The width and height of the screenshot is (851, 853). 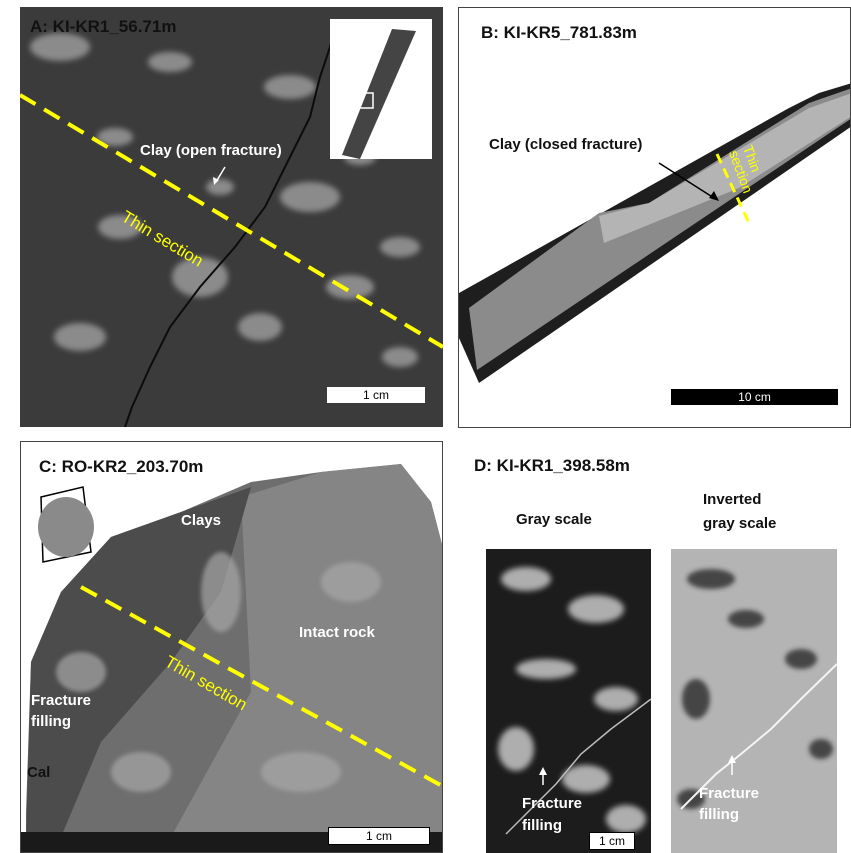 I want to click on panel-d-title: D: KI-KR1_398.58m, so click(x=552, y=465).